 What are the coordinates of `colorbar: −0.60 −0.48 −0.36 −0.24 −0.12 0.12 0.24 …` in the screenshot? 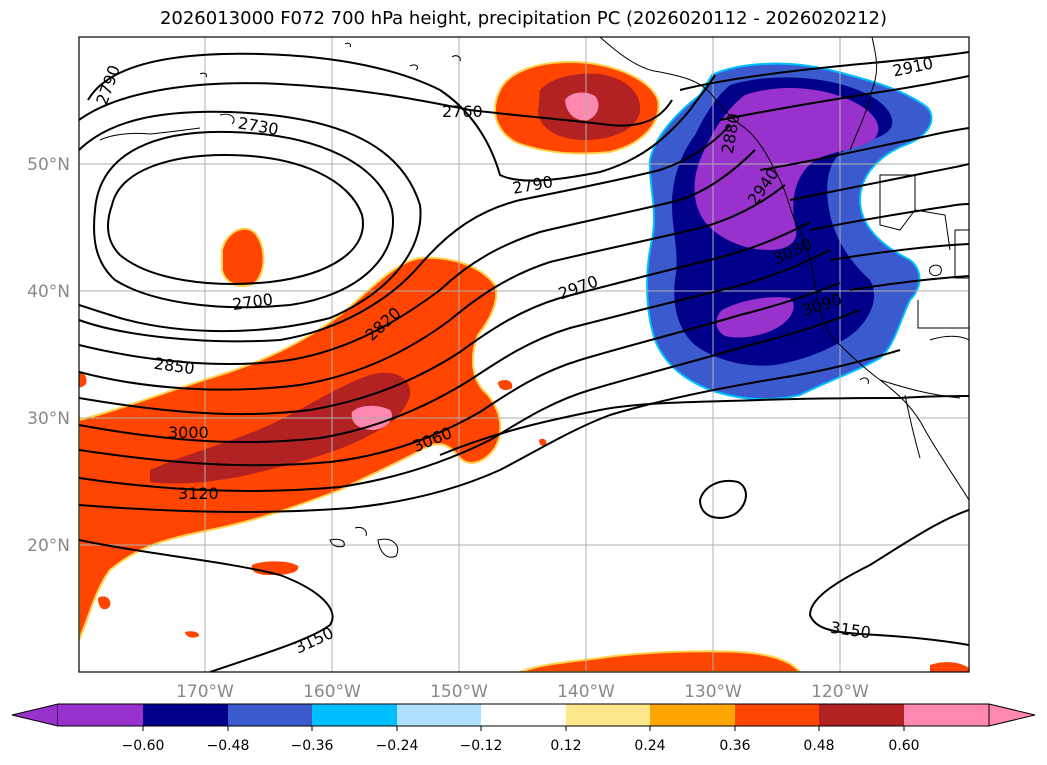 It's located at (523, 728).